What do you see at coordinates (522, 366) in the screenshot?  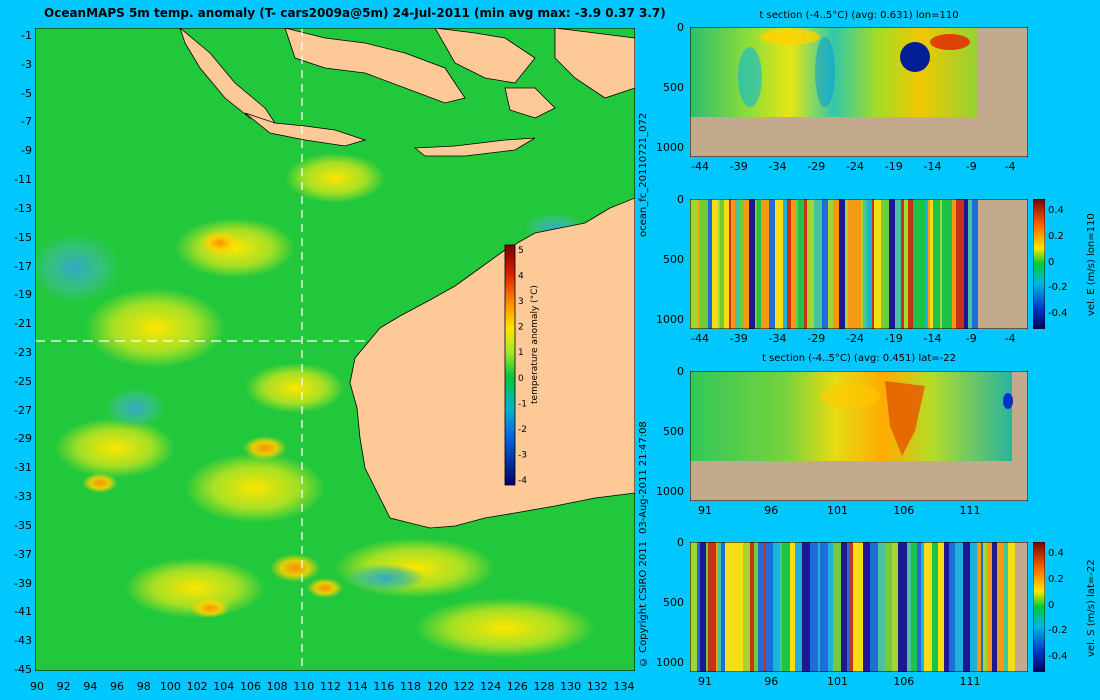 I see `map-colorbar-ticks: 5 4 3 2 1 0 -1 -2 -3 -4` at bounding box center [522, 366].